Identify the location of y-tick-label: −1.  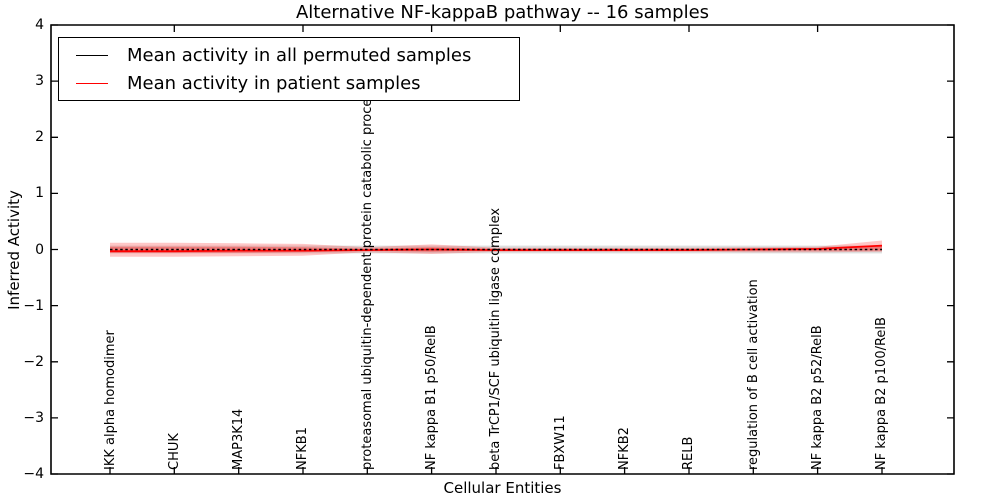
(33, 306).